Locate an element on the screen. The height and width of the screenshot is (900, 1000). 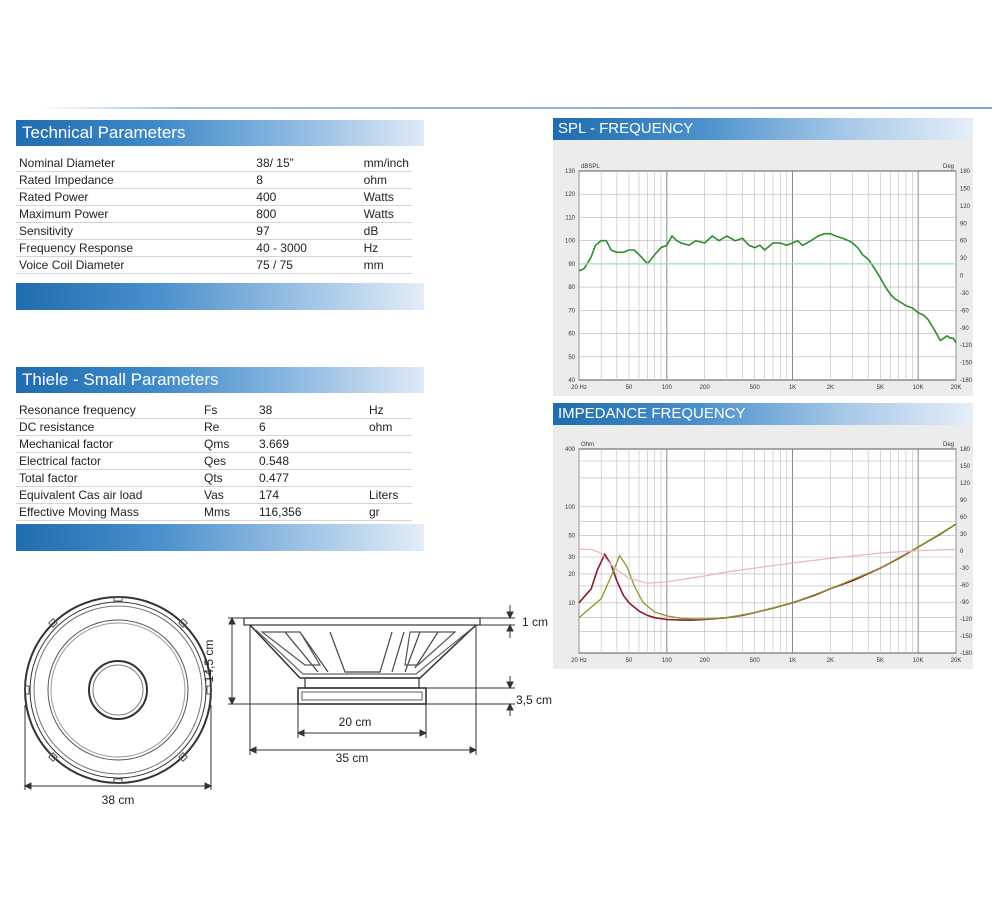
param-label: Rated Impedance is located at coordinates (135, 180).